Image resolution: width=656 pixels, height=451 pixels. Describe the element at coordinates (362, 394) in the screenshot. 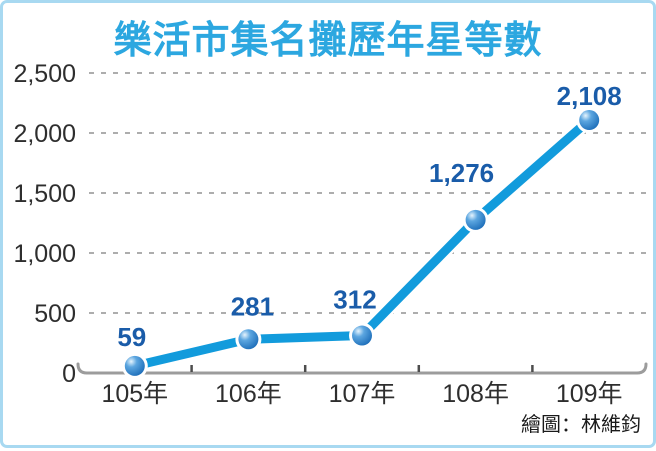

I see `x-tick-label: 107年` at that location.